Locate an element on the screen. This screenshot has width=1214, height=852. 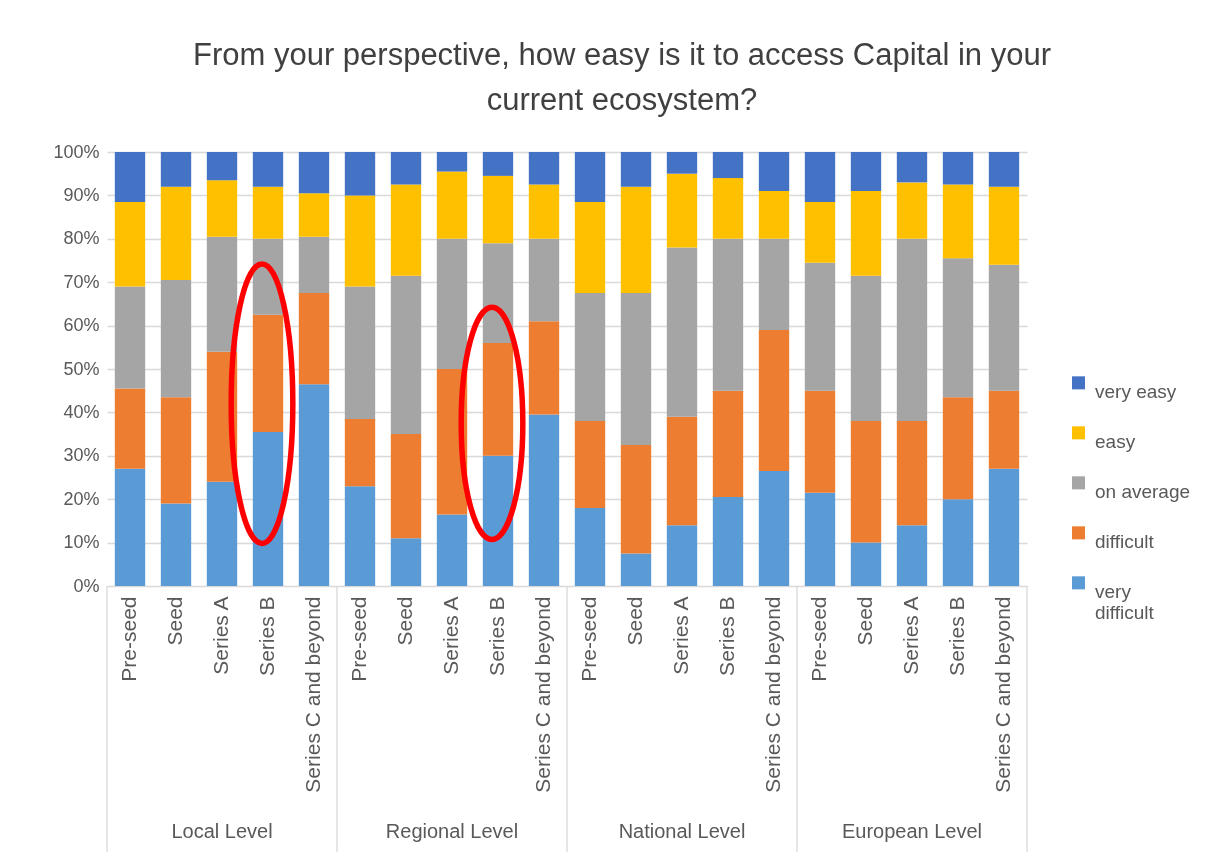
text: Regional Level is located at coordinates (452, 831).